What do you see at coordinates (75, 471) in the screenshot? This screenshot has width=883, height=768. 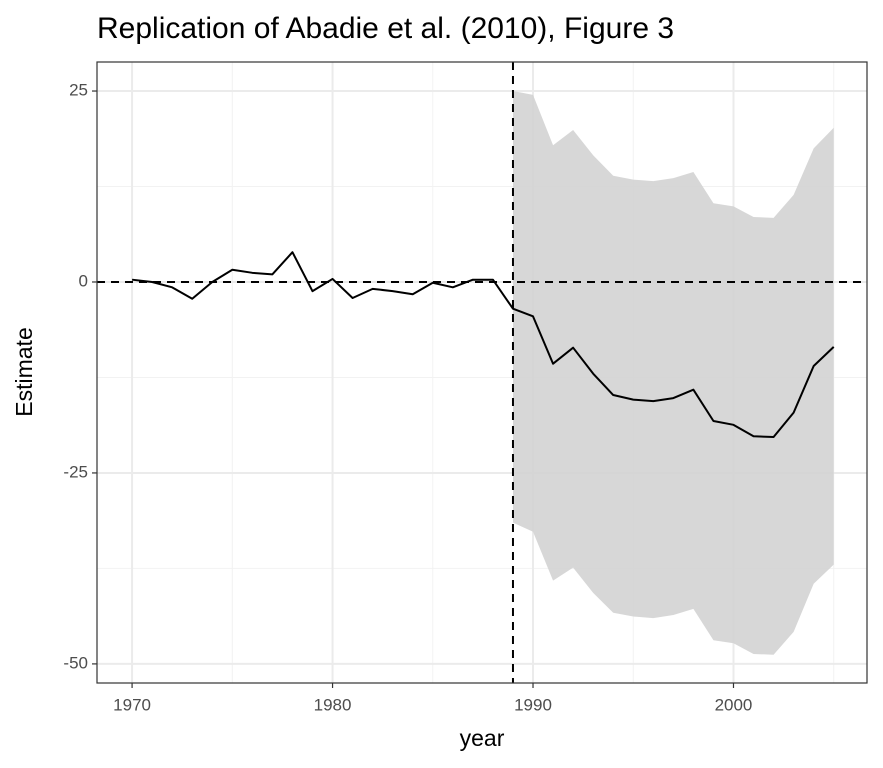 I see `y-tick-label: -25` at bounding box center [75, 471].